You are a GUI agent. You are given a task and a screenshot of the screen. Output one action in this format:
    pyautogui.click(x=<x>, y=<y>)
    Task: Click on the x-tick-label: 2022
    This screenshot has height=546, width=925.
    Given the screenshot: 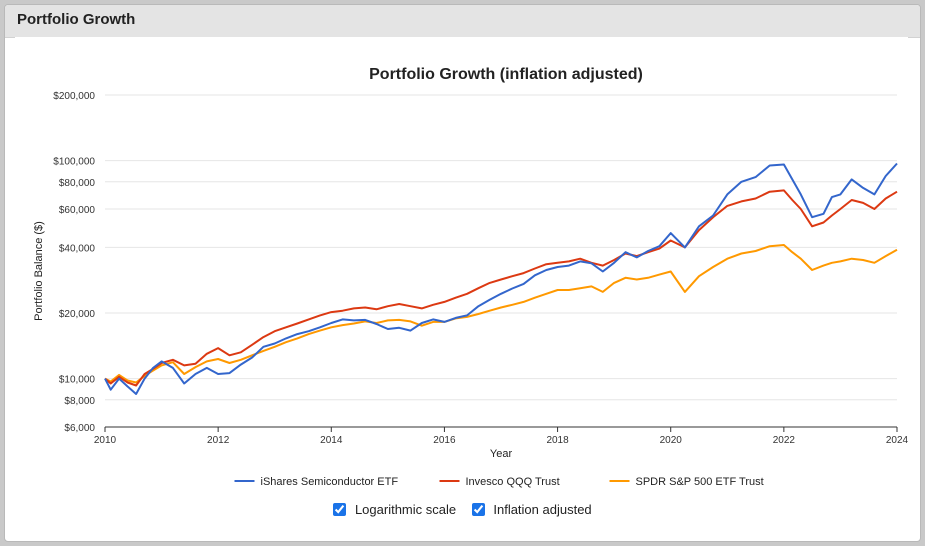 What is the action you would take?
    pyautogui.click(x=784, y=440)
    